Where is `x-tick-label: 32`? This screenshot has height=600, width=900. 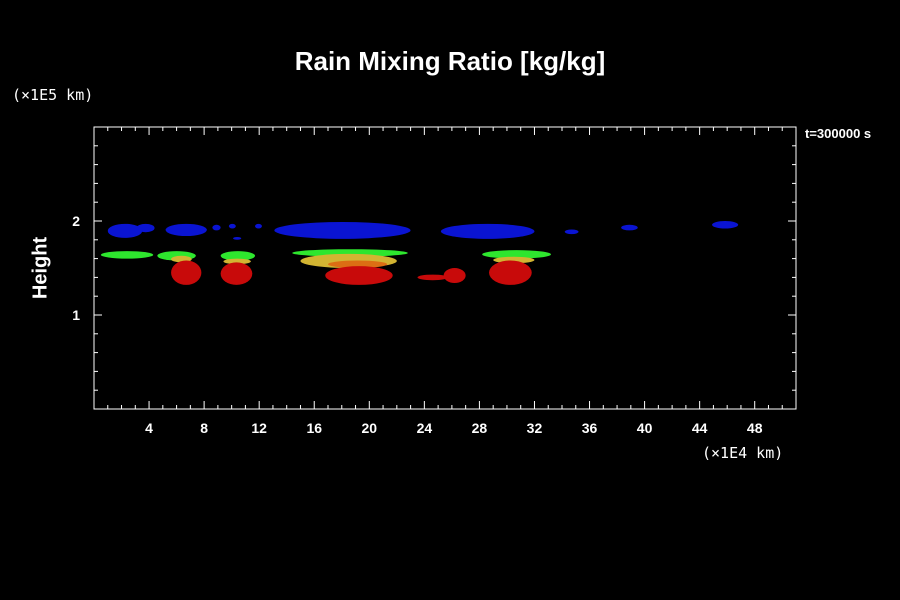
x-tick-label: 32 is located at coordinates (535, 428).